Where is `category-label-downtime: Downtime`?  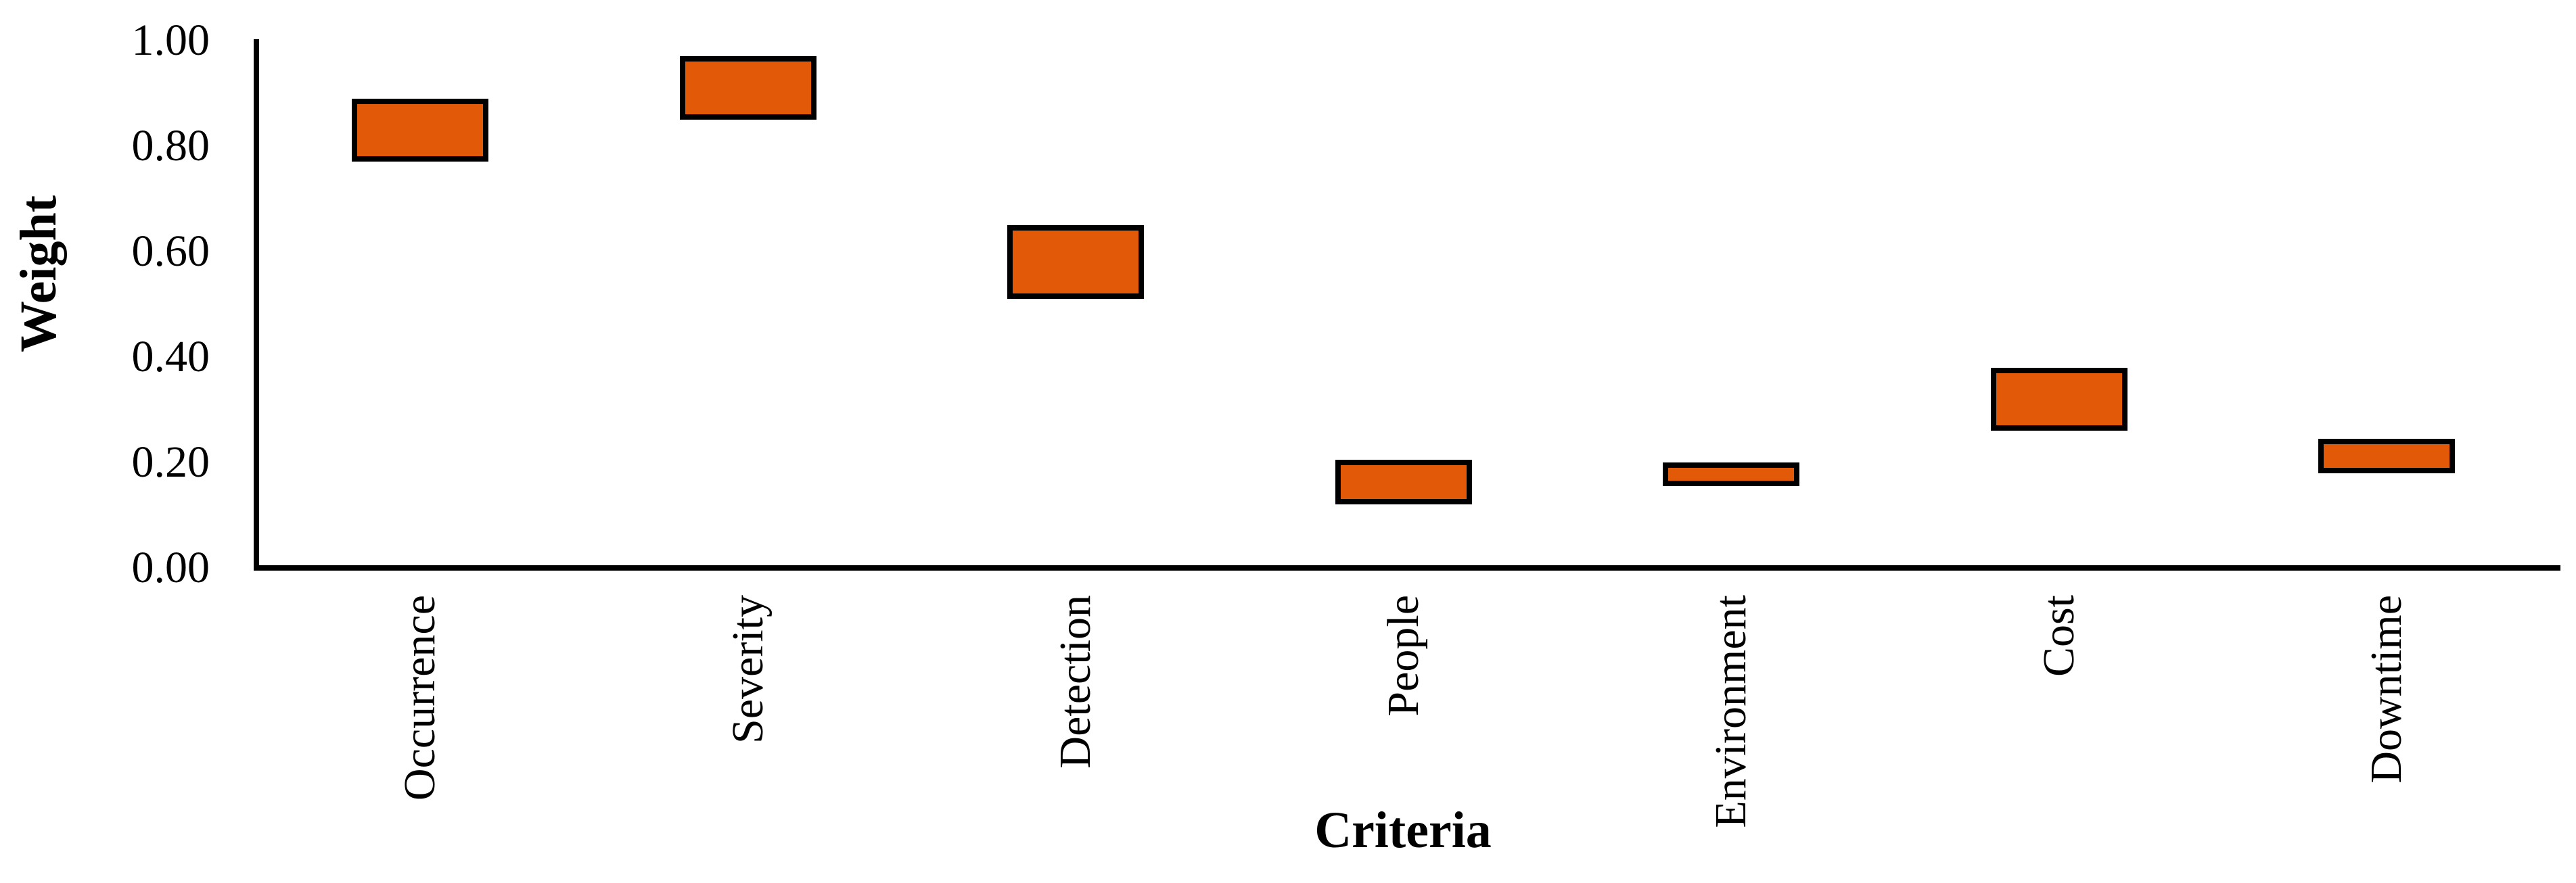
category-label-downtime: Downtime is located at coordinates (2387, 689).